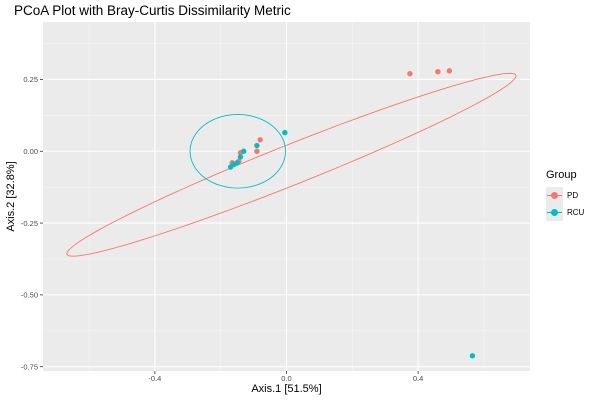 Image resolution: width=600 pixels, height=400 pixels. Describe the element at coordinates (576, 212) in the screenshot. I see `legend-label-rcu: RCU` at that location.